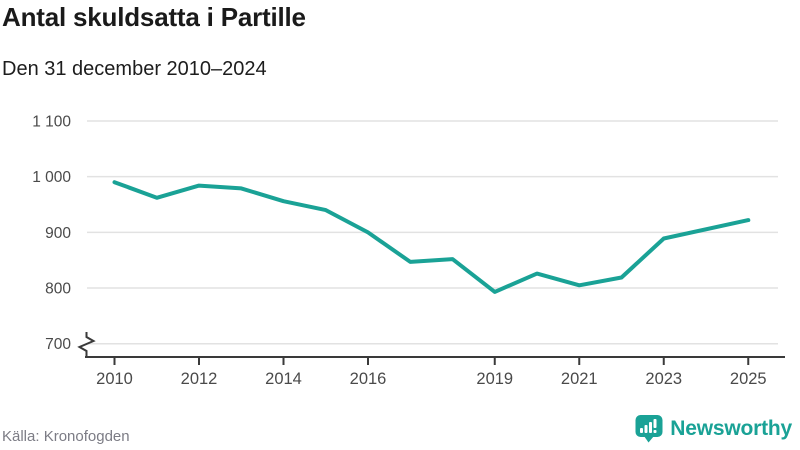 The width and height of the screenshot is (800, 450). I want to click on chart-title: Antal skuldsatta i Partille, so click(154, 17).